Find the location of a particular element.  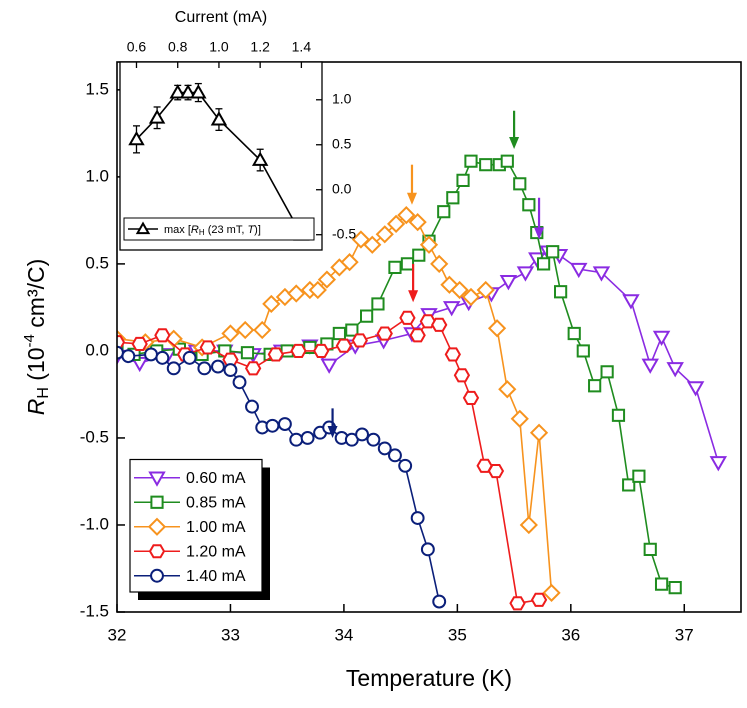

y-tick-label: -1.0 is located at coordinates (94, 523).